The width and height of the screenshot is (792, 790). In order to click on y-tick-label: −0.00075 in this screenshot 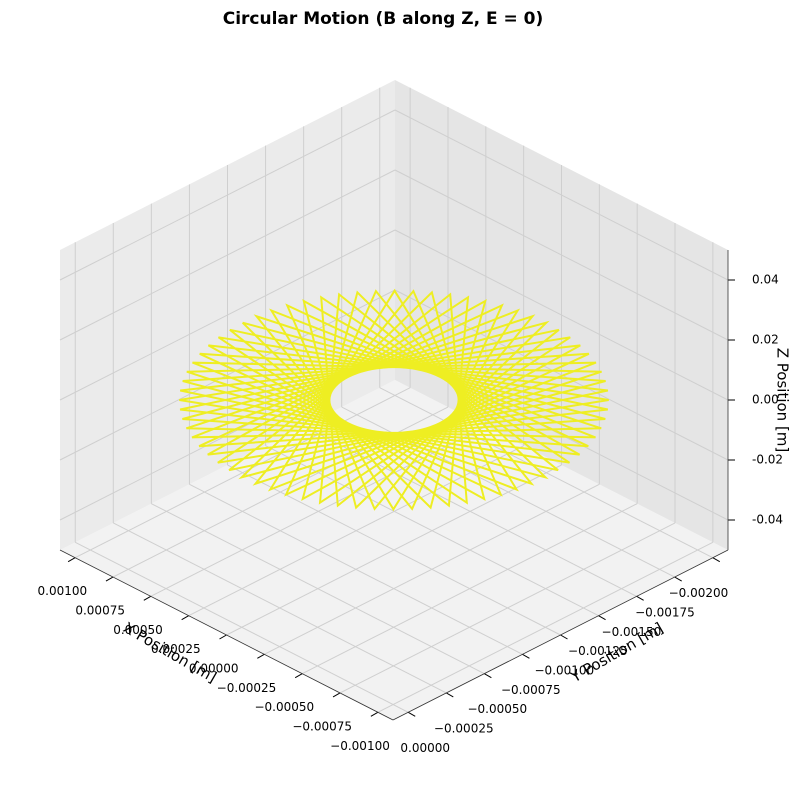, I will do `click(531, 690)`.